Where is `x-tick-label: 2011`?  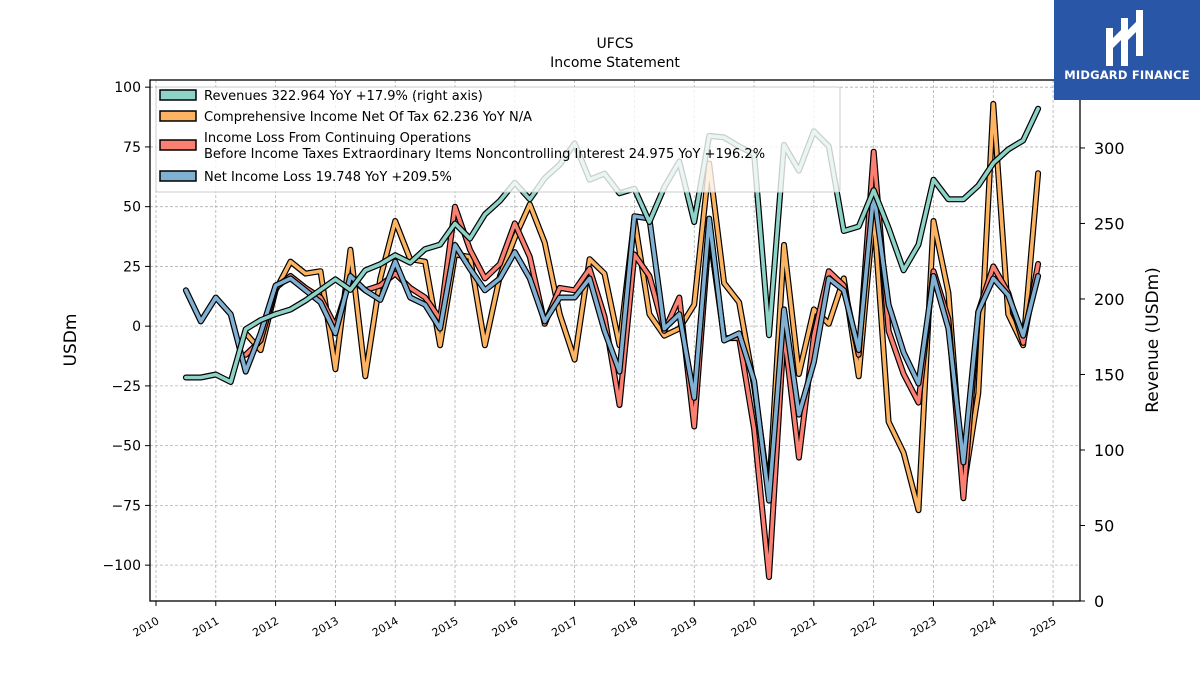
x-tick-label: 2011 is located at coordinates (206, 626).